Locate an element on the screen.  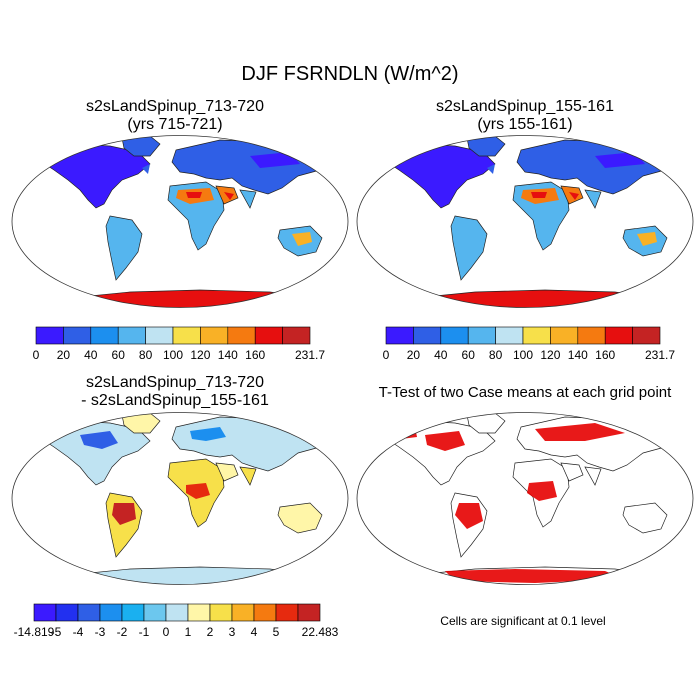
colorbar-tick-label: 22.483 is located at coordinates (320, 632).